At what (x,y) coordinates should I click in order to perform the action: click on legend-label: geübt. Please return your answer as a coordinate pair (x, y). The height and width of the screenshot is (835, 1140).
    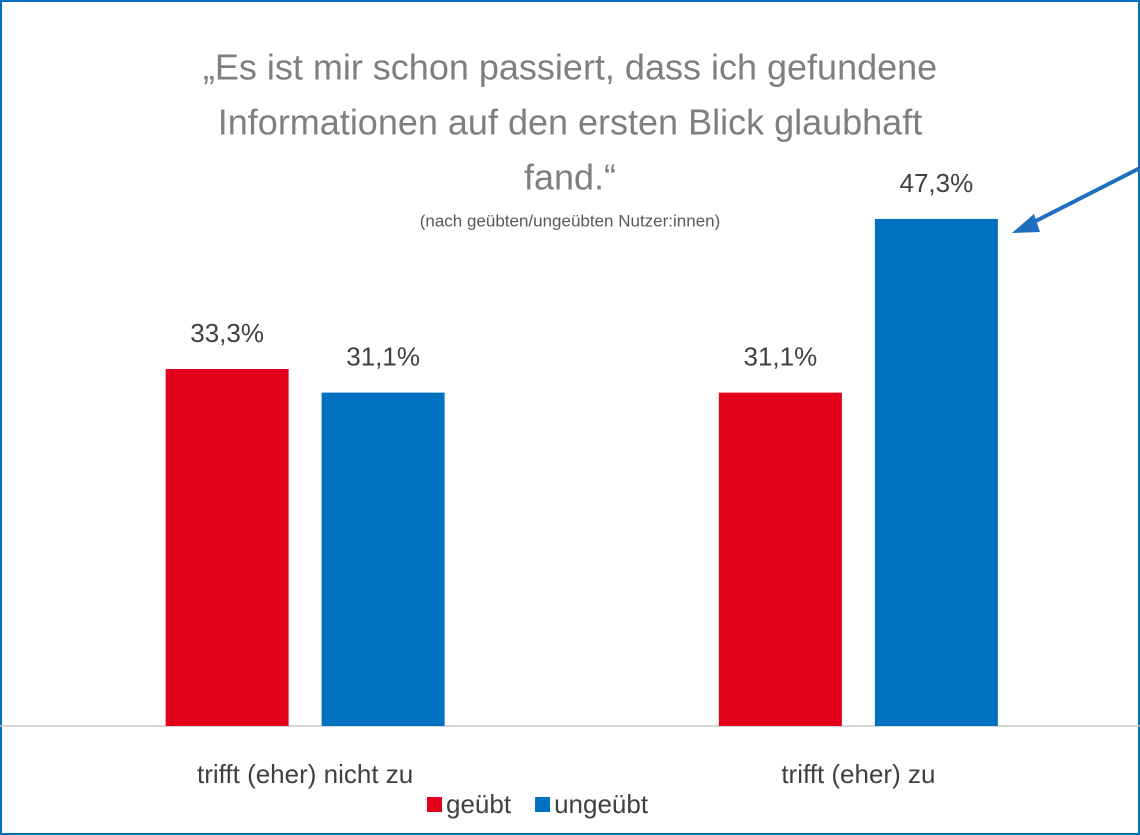
    Looking at the image, I should click on (479, 804).